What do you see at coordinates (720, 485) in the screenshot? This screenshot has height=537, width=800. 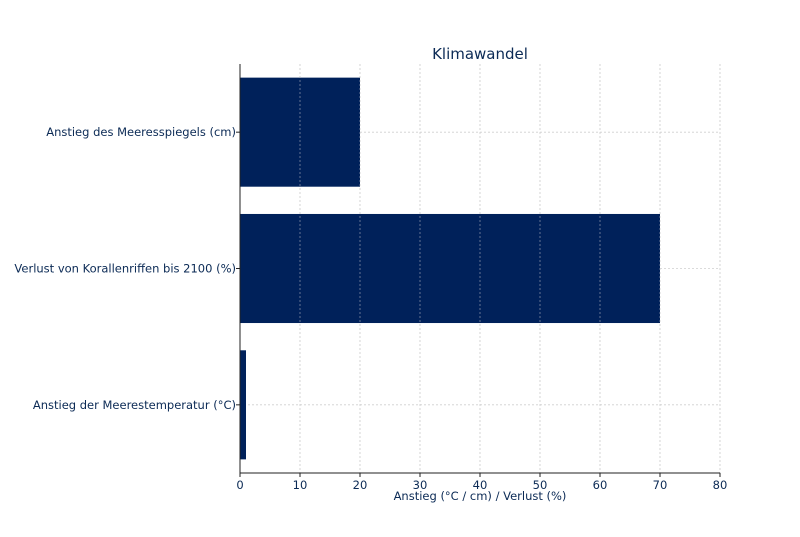 I see `x-tick-label-8: 80` at bounding box center [720, 485].